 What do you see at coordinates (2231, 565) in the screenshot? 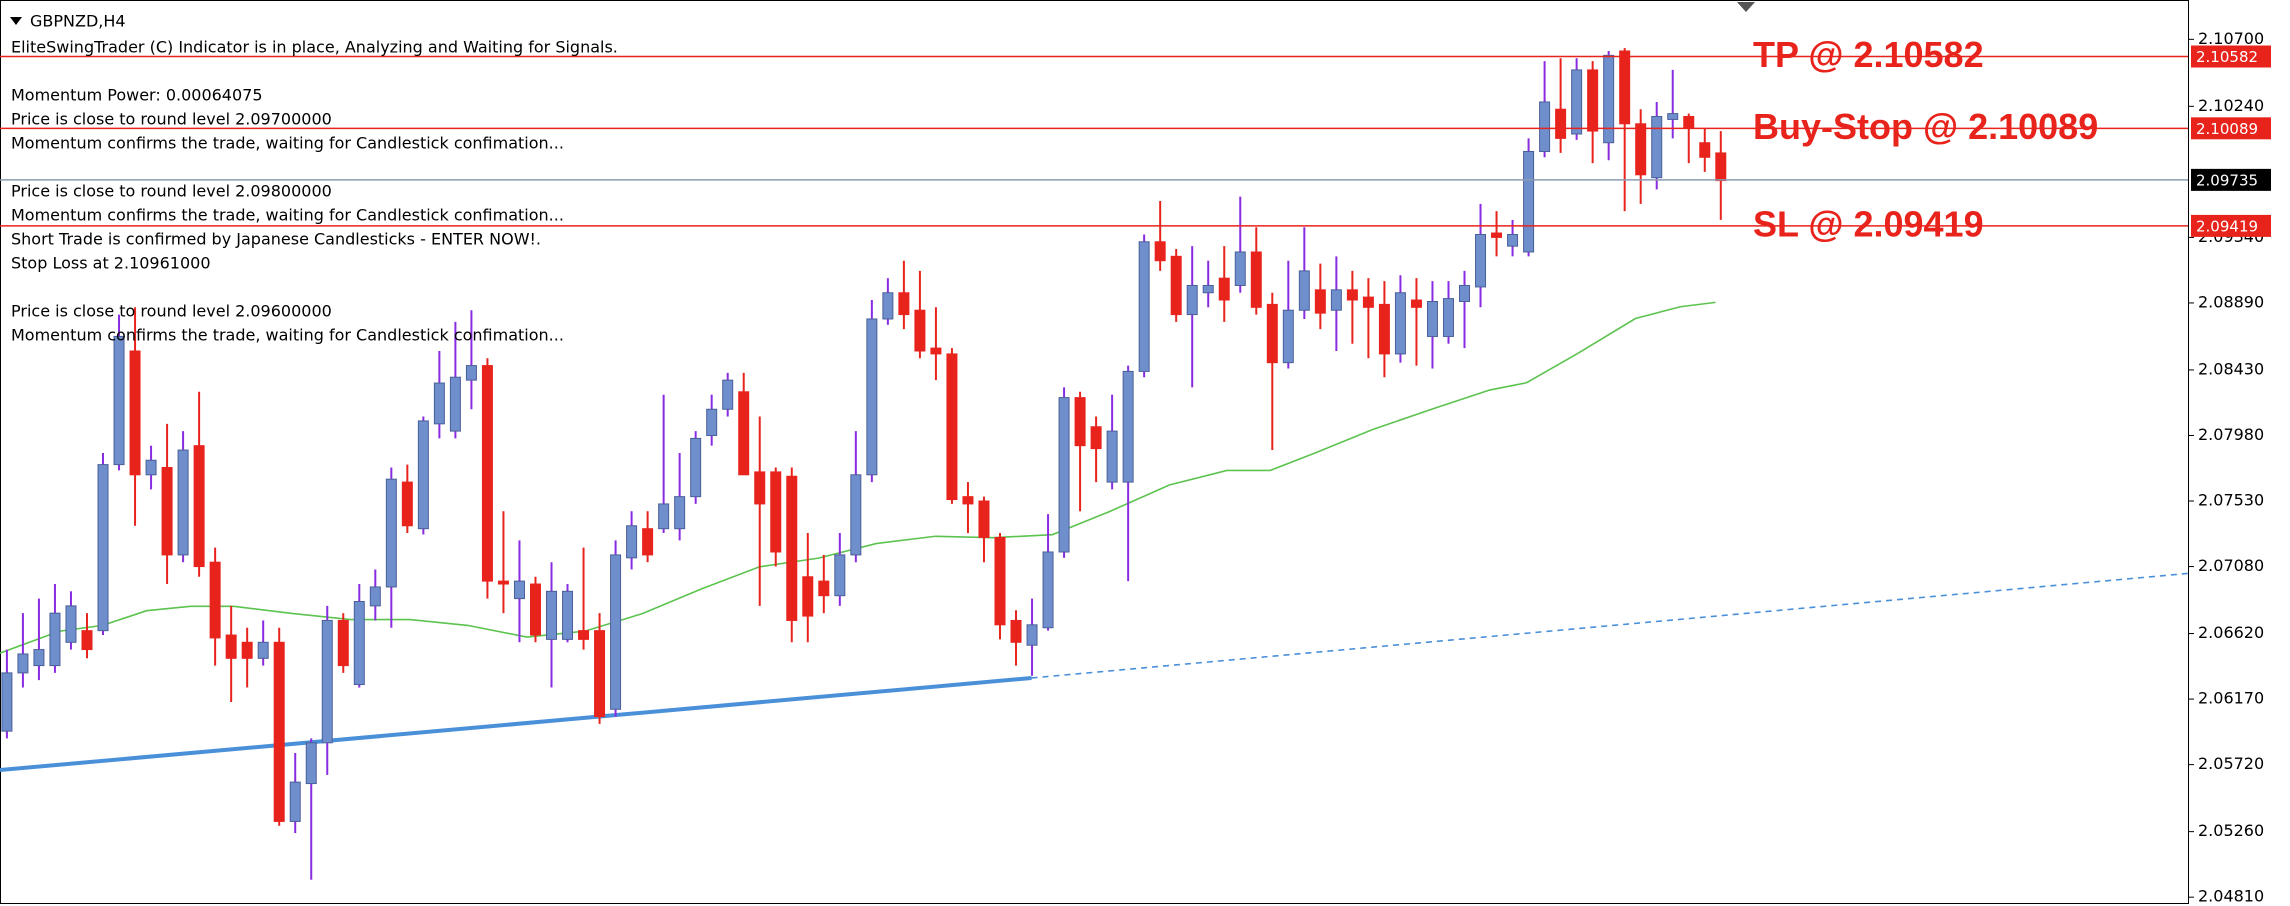
I see `y-tick-label: 2.07080` at bounding box center [2231, 565].